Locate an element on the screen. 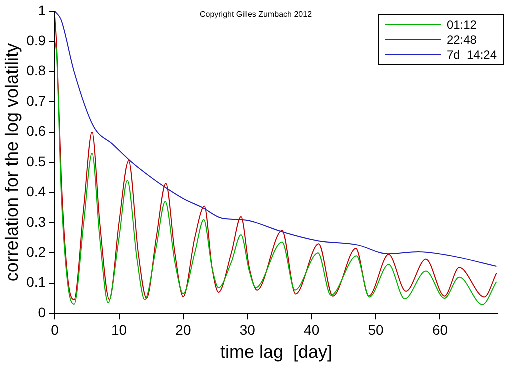 The width and height of the screenshot is (512, 366). y-tick-label: 0.4 is located at coordinates (36, 192).